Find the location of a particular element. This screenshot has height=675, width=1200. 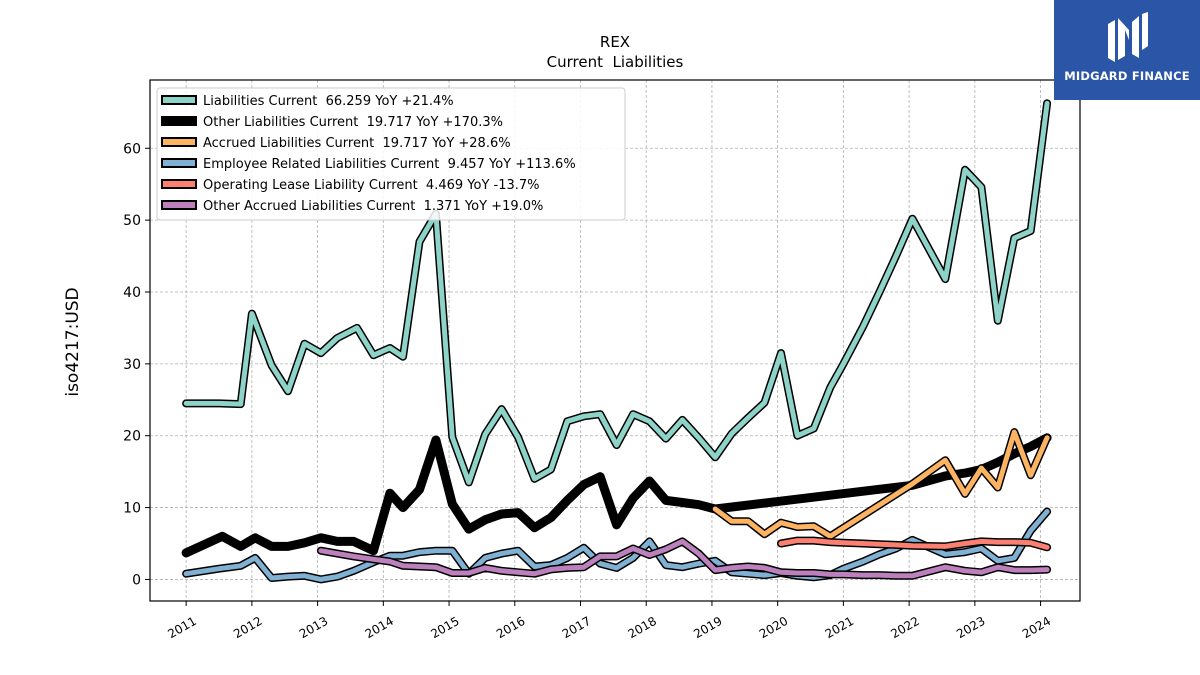

x-tick-label: 2012 is located at coordinates (247, 627).